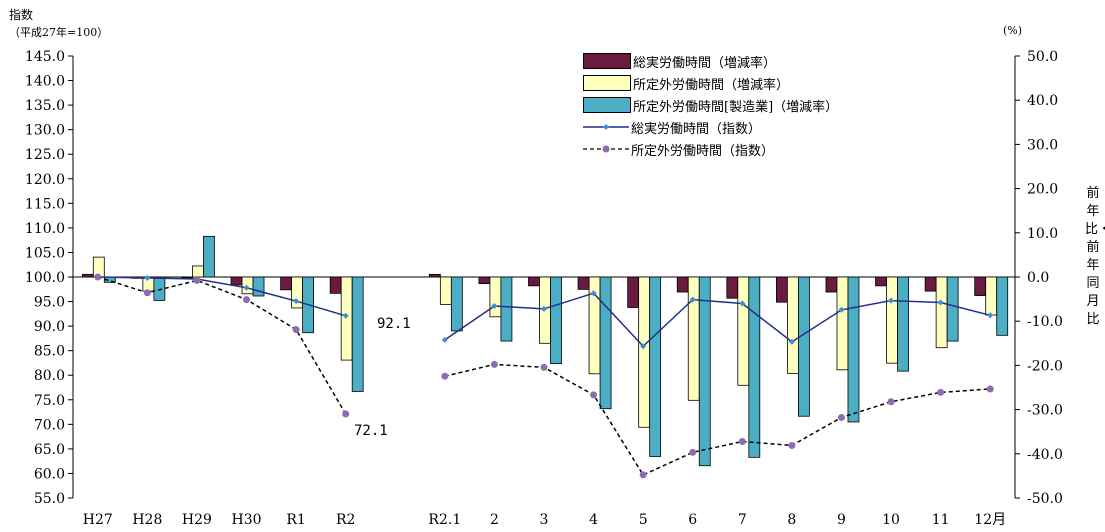  I want to click on right-tick-label: -30.0, so click(1045, 411).